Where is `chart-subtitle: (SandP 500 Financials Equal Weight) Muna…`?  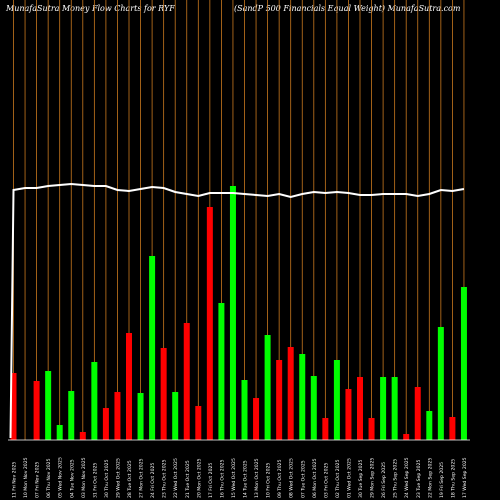 chart-subtitle: (SandP 500 Financials Equal Weight) Muna… is located at coordinates (347, 8).